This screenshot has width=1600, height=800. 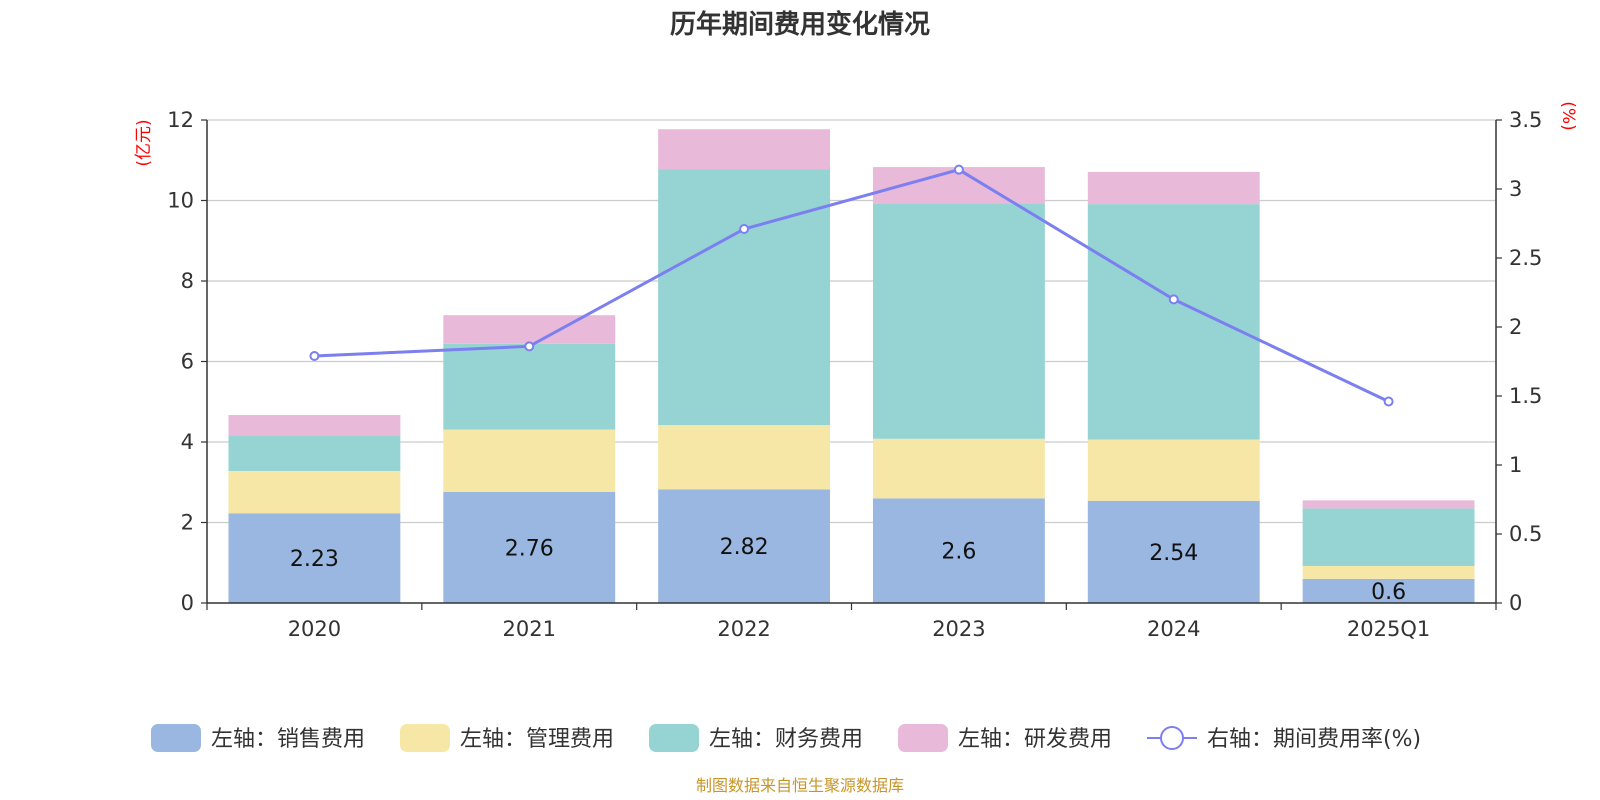 I want to click on right-tick-label: 0, so click(x=1515, y=603).